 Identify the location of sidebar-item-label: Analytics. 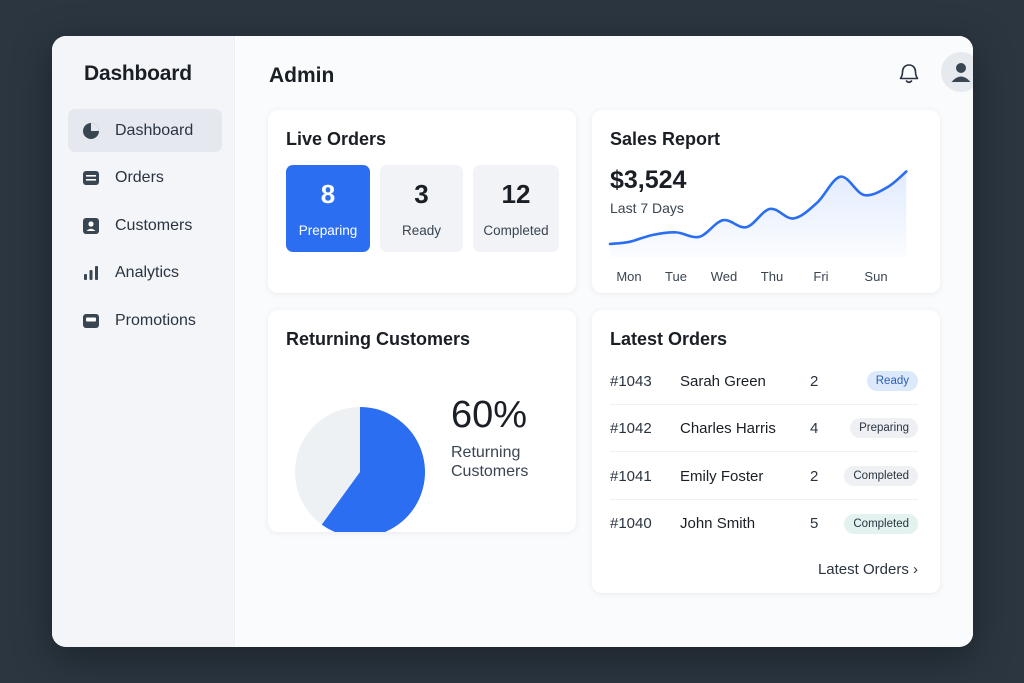
(147, 272).